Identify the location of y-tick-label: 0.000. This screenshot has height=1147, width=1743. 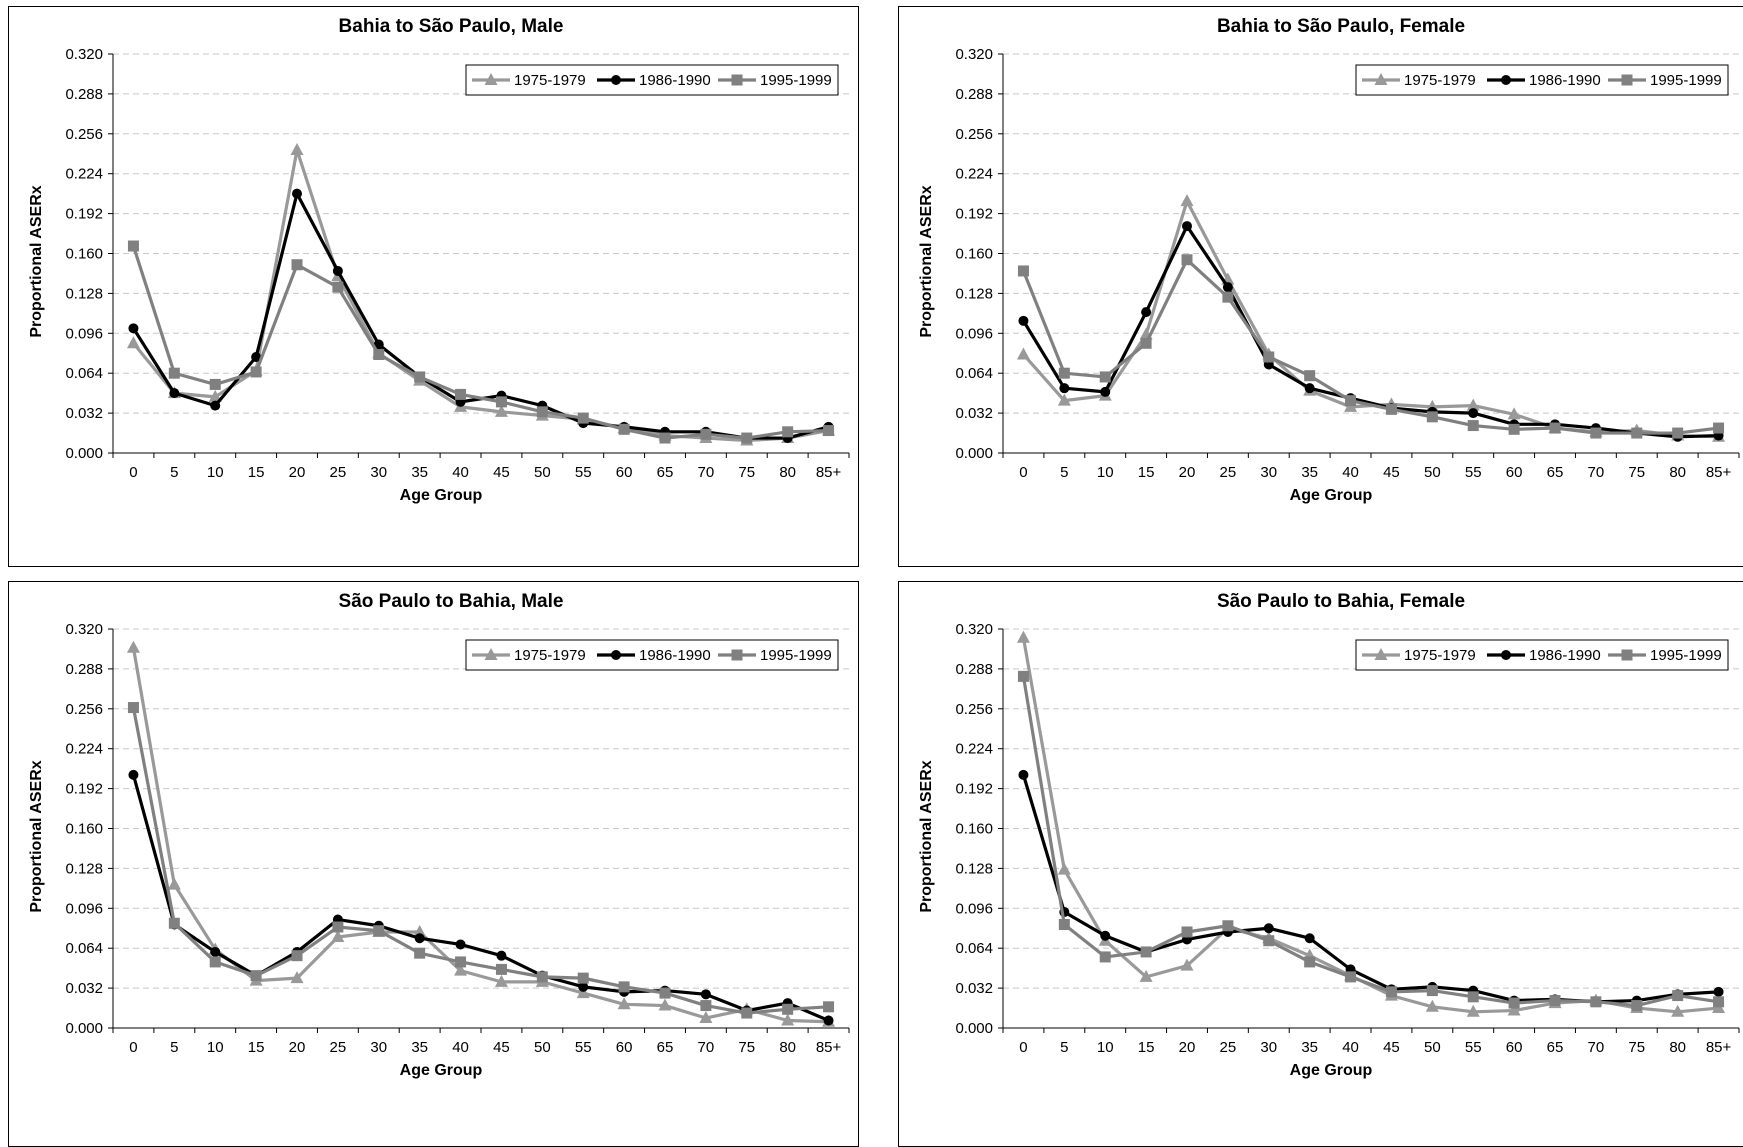
(84, 1028).